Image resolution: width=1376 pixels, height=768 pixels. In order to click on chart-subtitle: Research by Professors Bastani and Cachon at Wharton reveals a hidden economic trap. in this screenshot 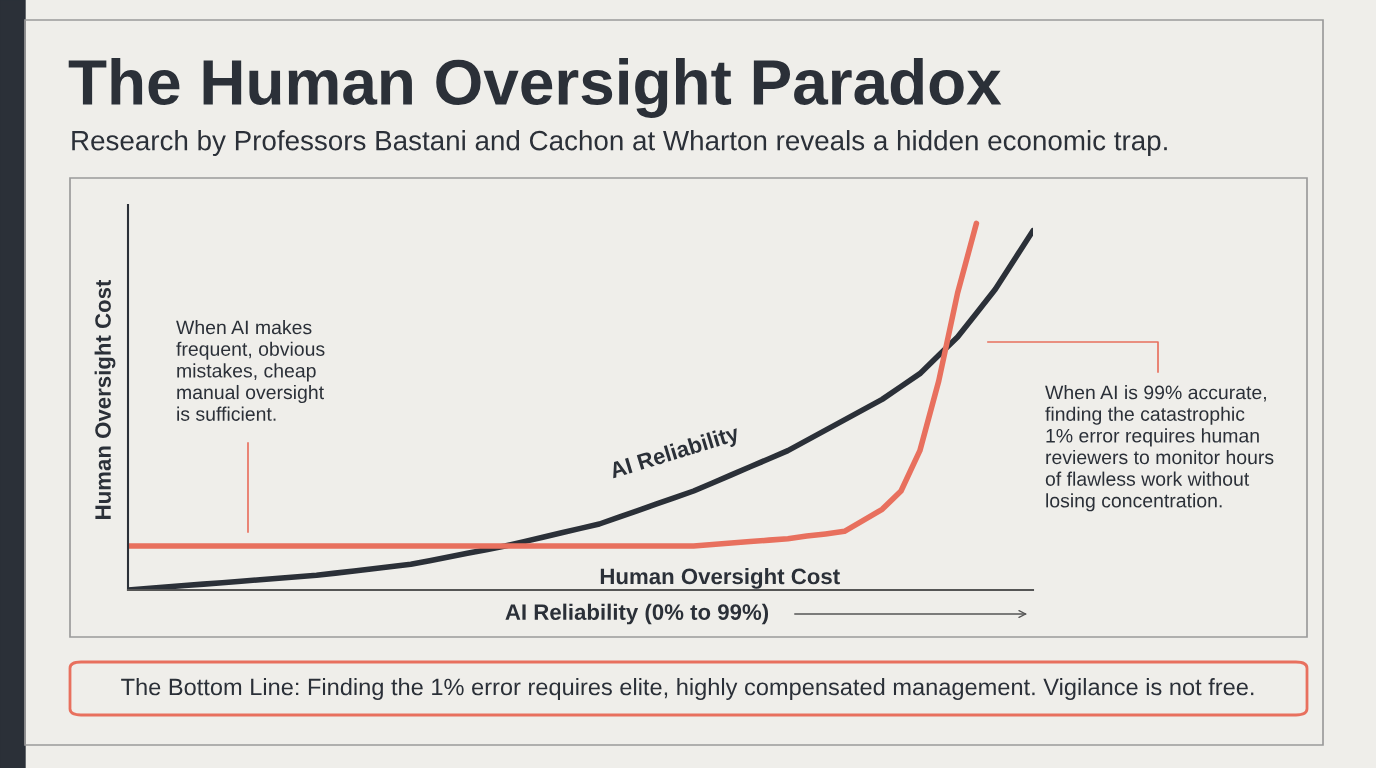, I will do `click(619, 143)`.